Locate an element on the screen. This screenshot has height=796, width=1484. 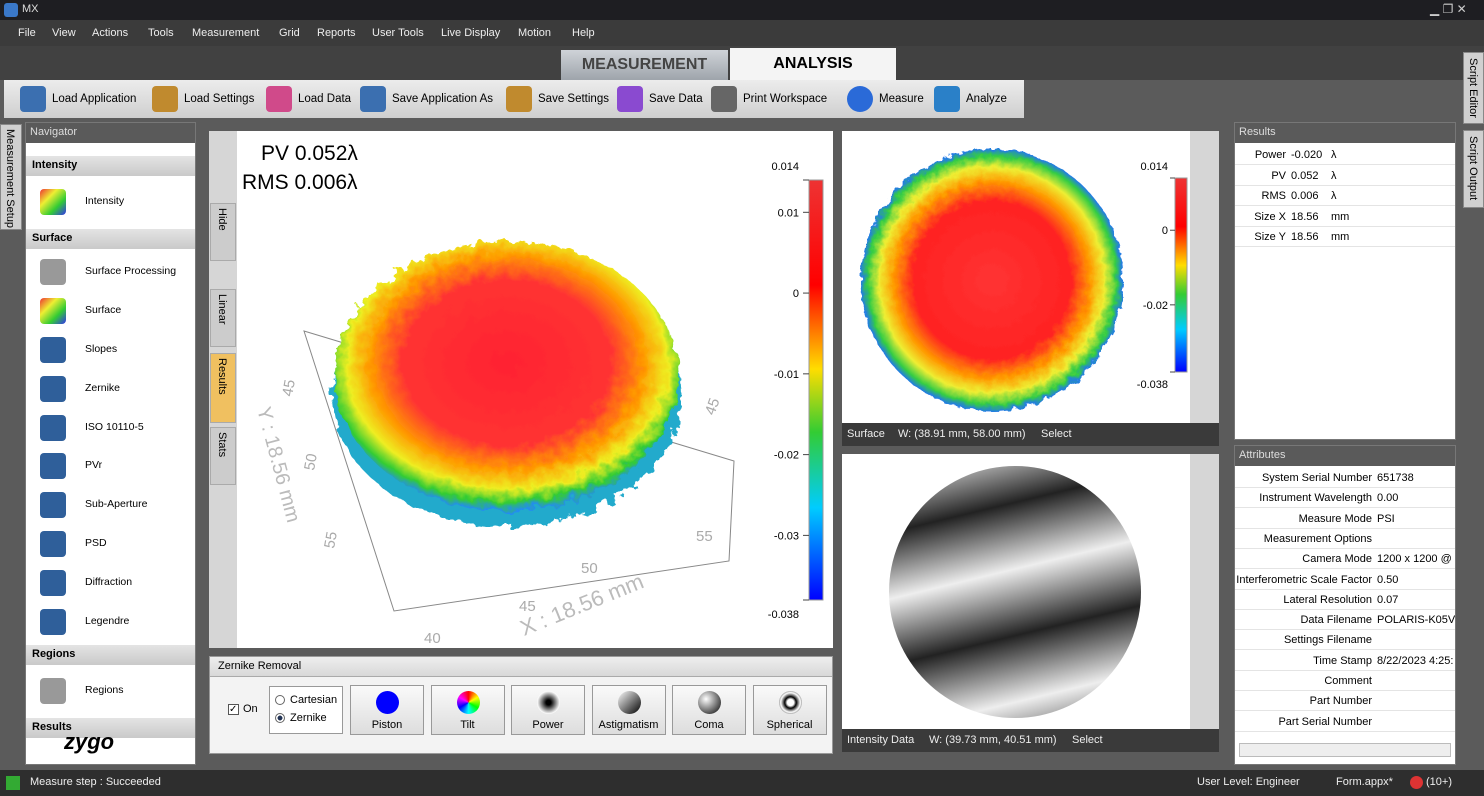
zernike-button: Tilt is located at coordinates (467, 710).